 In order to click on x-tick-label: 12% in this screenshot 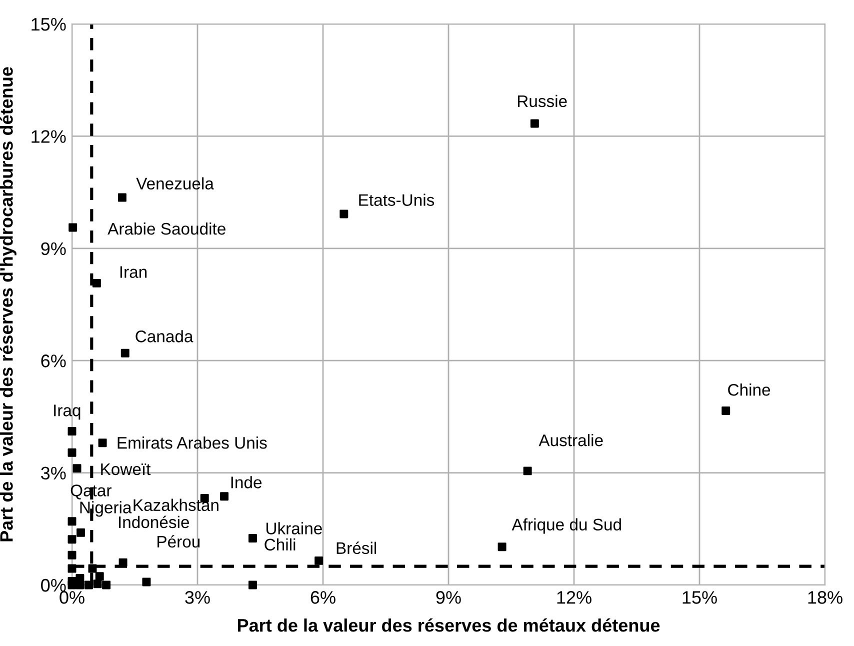, I will do `click(574, 597)`.